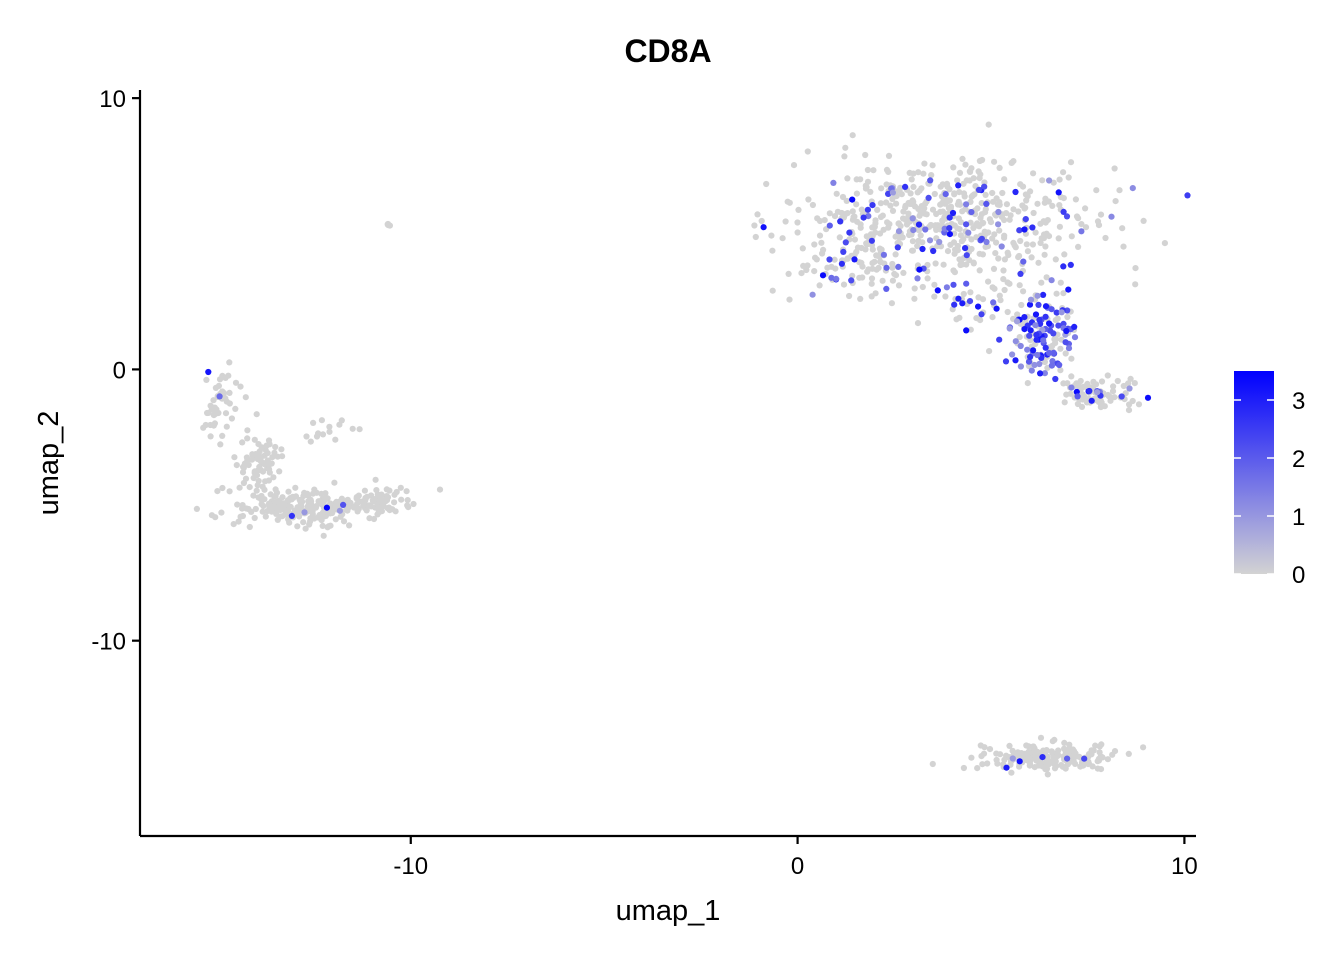  Describe the element at coordinates (410, 866) in the screenshot. I see `x-tick-label: -10` at that location.